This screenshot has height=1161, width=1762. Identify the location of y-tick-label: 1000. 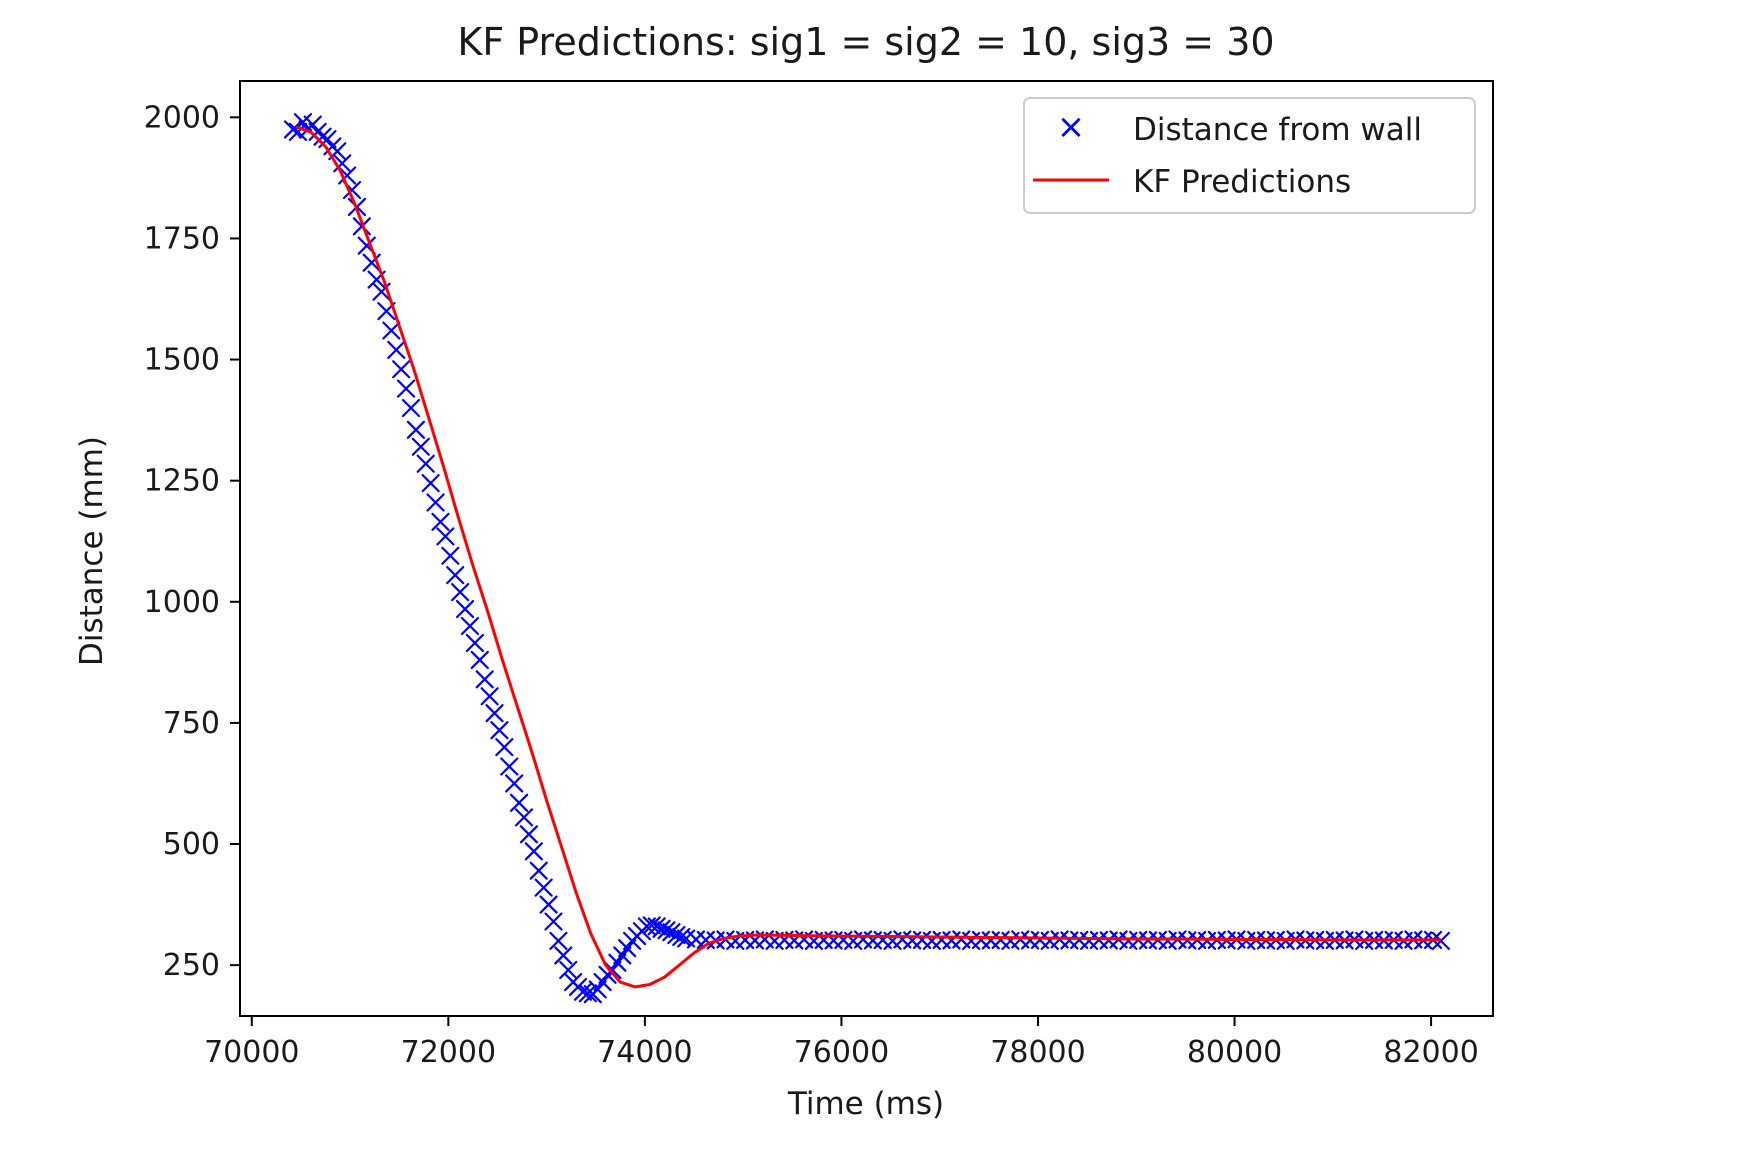
(182, 602).